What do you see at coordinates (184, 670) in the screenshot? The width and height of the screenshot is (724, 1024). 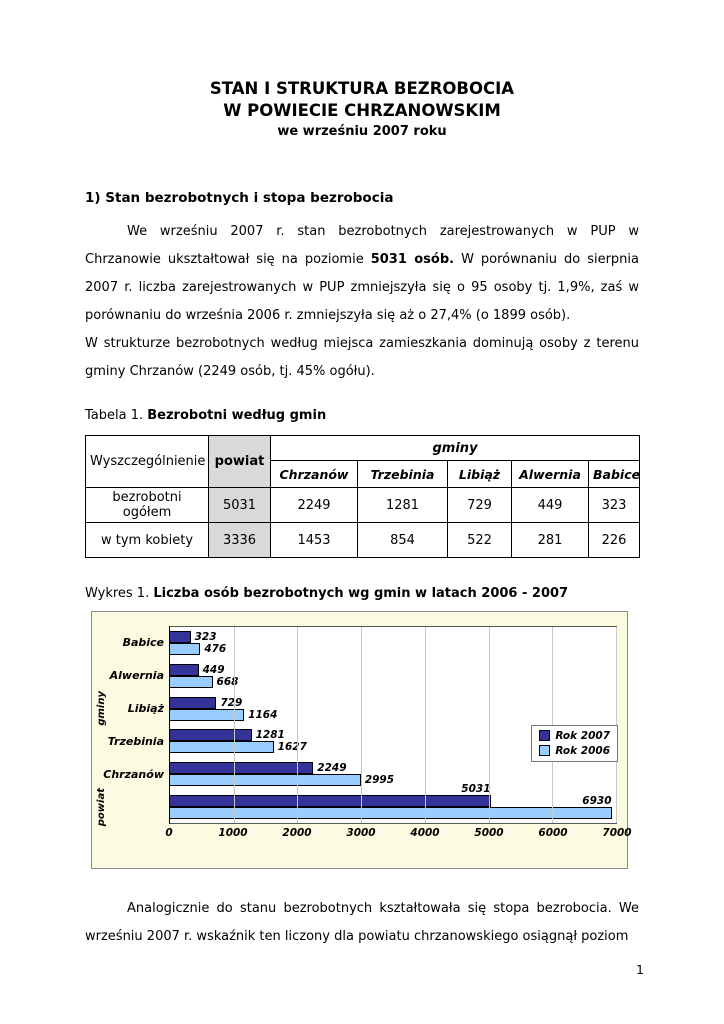 I see `bar-rok-2007-alwernia` at bounding box center [184, 670].